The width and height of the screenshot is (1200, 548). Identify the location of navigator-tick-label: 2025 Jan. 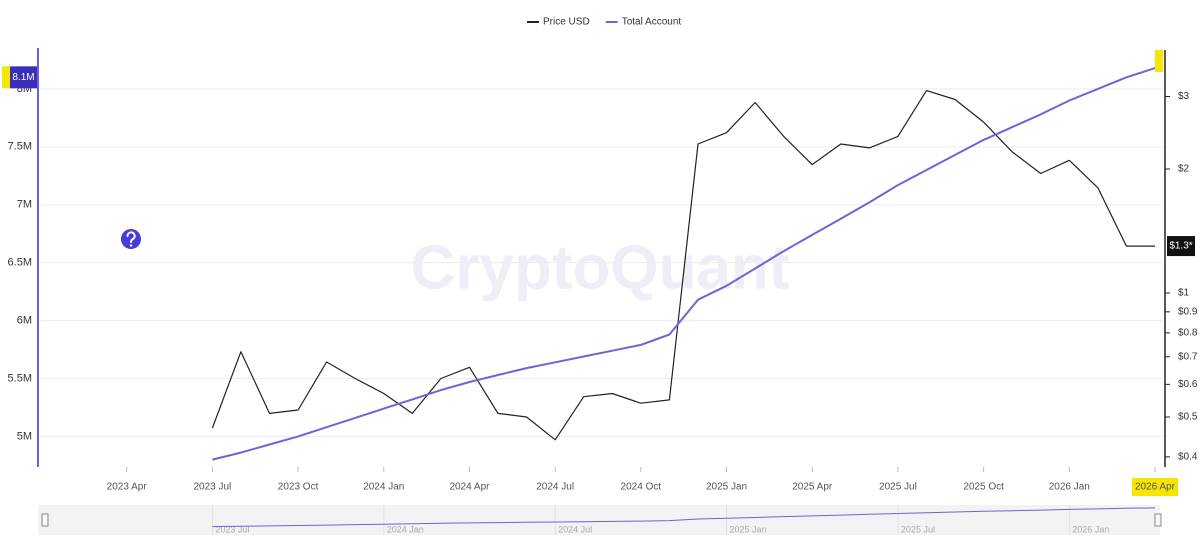
(748, 529).